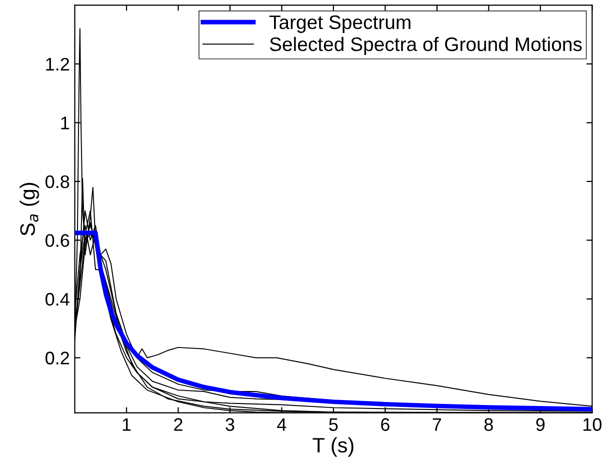 The width and height of the screenshot is (603, 467). I want to click on y-tick-label: 0.2, so click(58, 358).